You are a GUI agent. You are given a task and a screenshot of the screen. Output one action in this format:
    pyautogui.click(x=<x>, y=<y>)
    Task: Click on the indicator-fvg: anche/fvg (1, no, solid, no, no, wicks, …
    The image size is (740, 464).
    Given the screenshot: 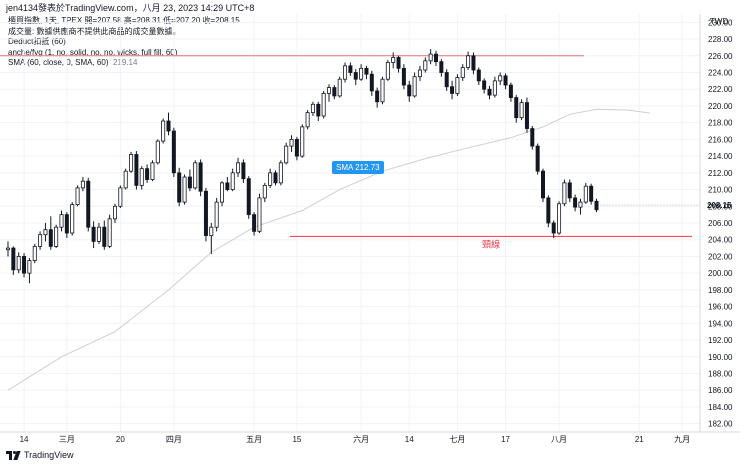 What is the action you would take?
    pyautogui.click(x=93, y=52)
    